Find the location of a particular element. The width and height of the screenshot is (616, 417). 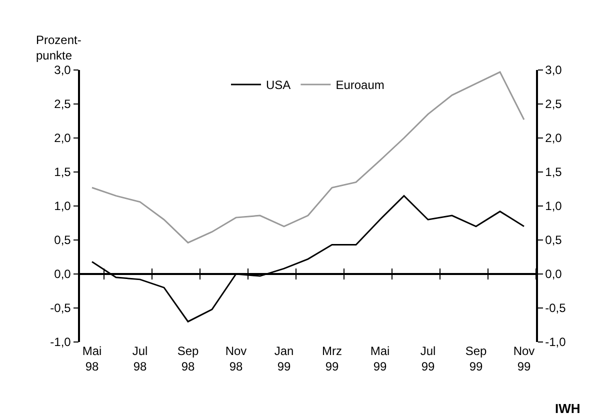

legend-label: Euroaum is located at coordinates (360, 85).